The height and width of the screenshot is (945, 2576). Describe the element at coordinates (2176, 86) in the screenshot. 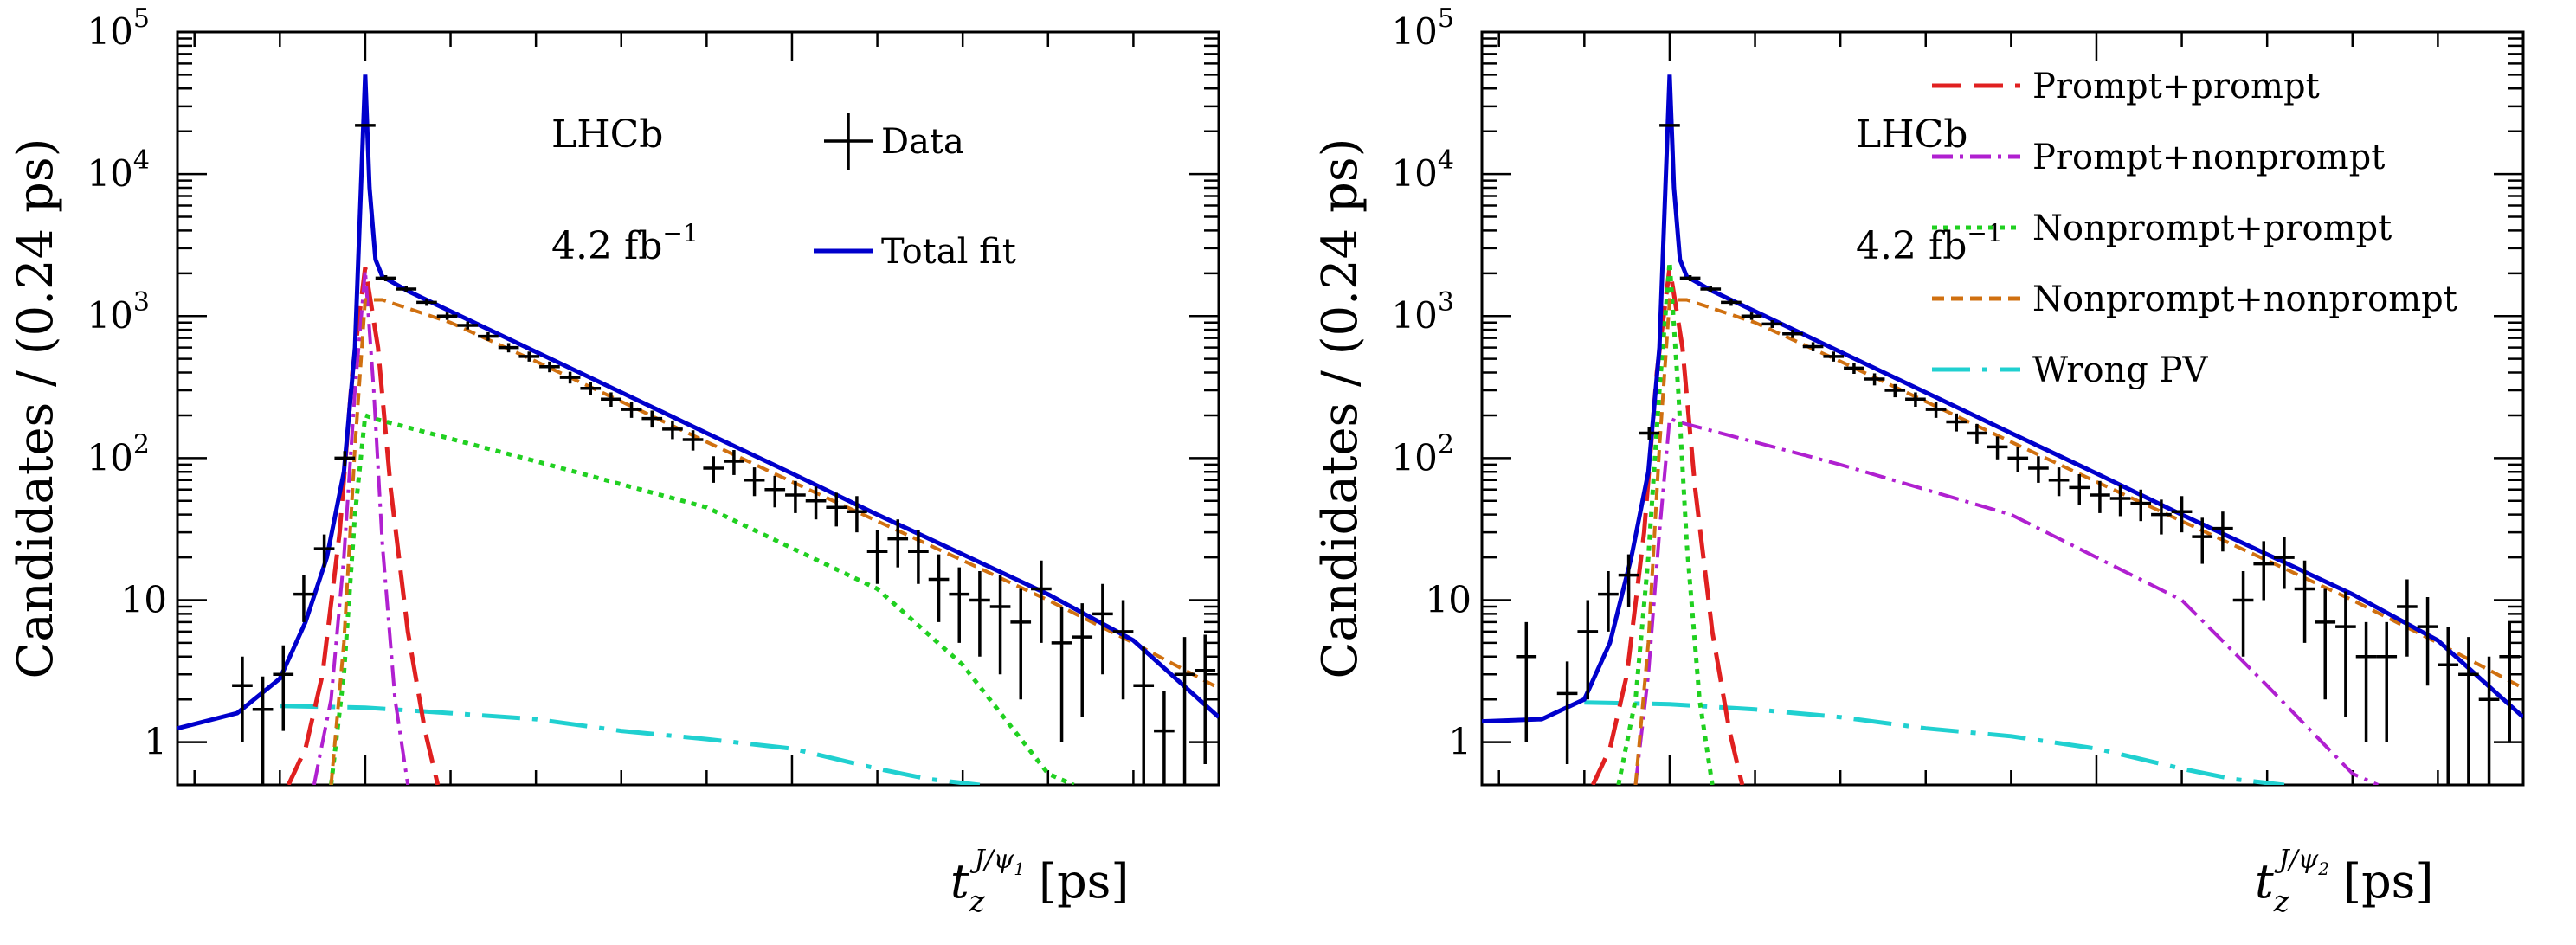

I see `legend-label: Prompt+prompt` at that location.